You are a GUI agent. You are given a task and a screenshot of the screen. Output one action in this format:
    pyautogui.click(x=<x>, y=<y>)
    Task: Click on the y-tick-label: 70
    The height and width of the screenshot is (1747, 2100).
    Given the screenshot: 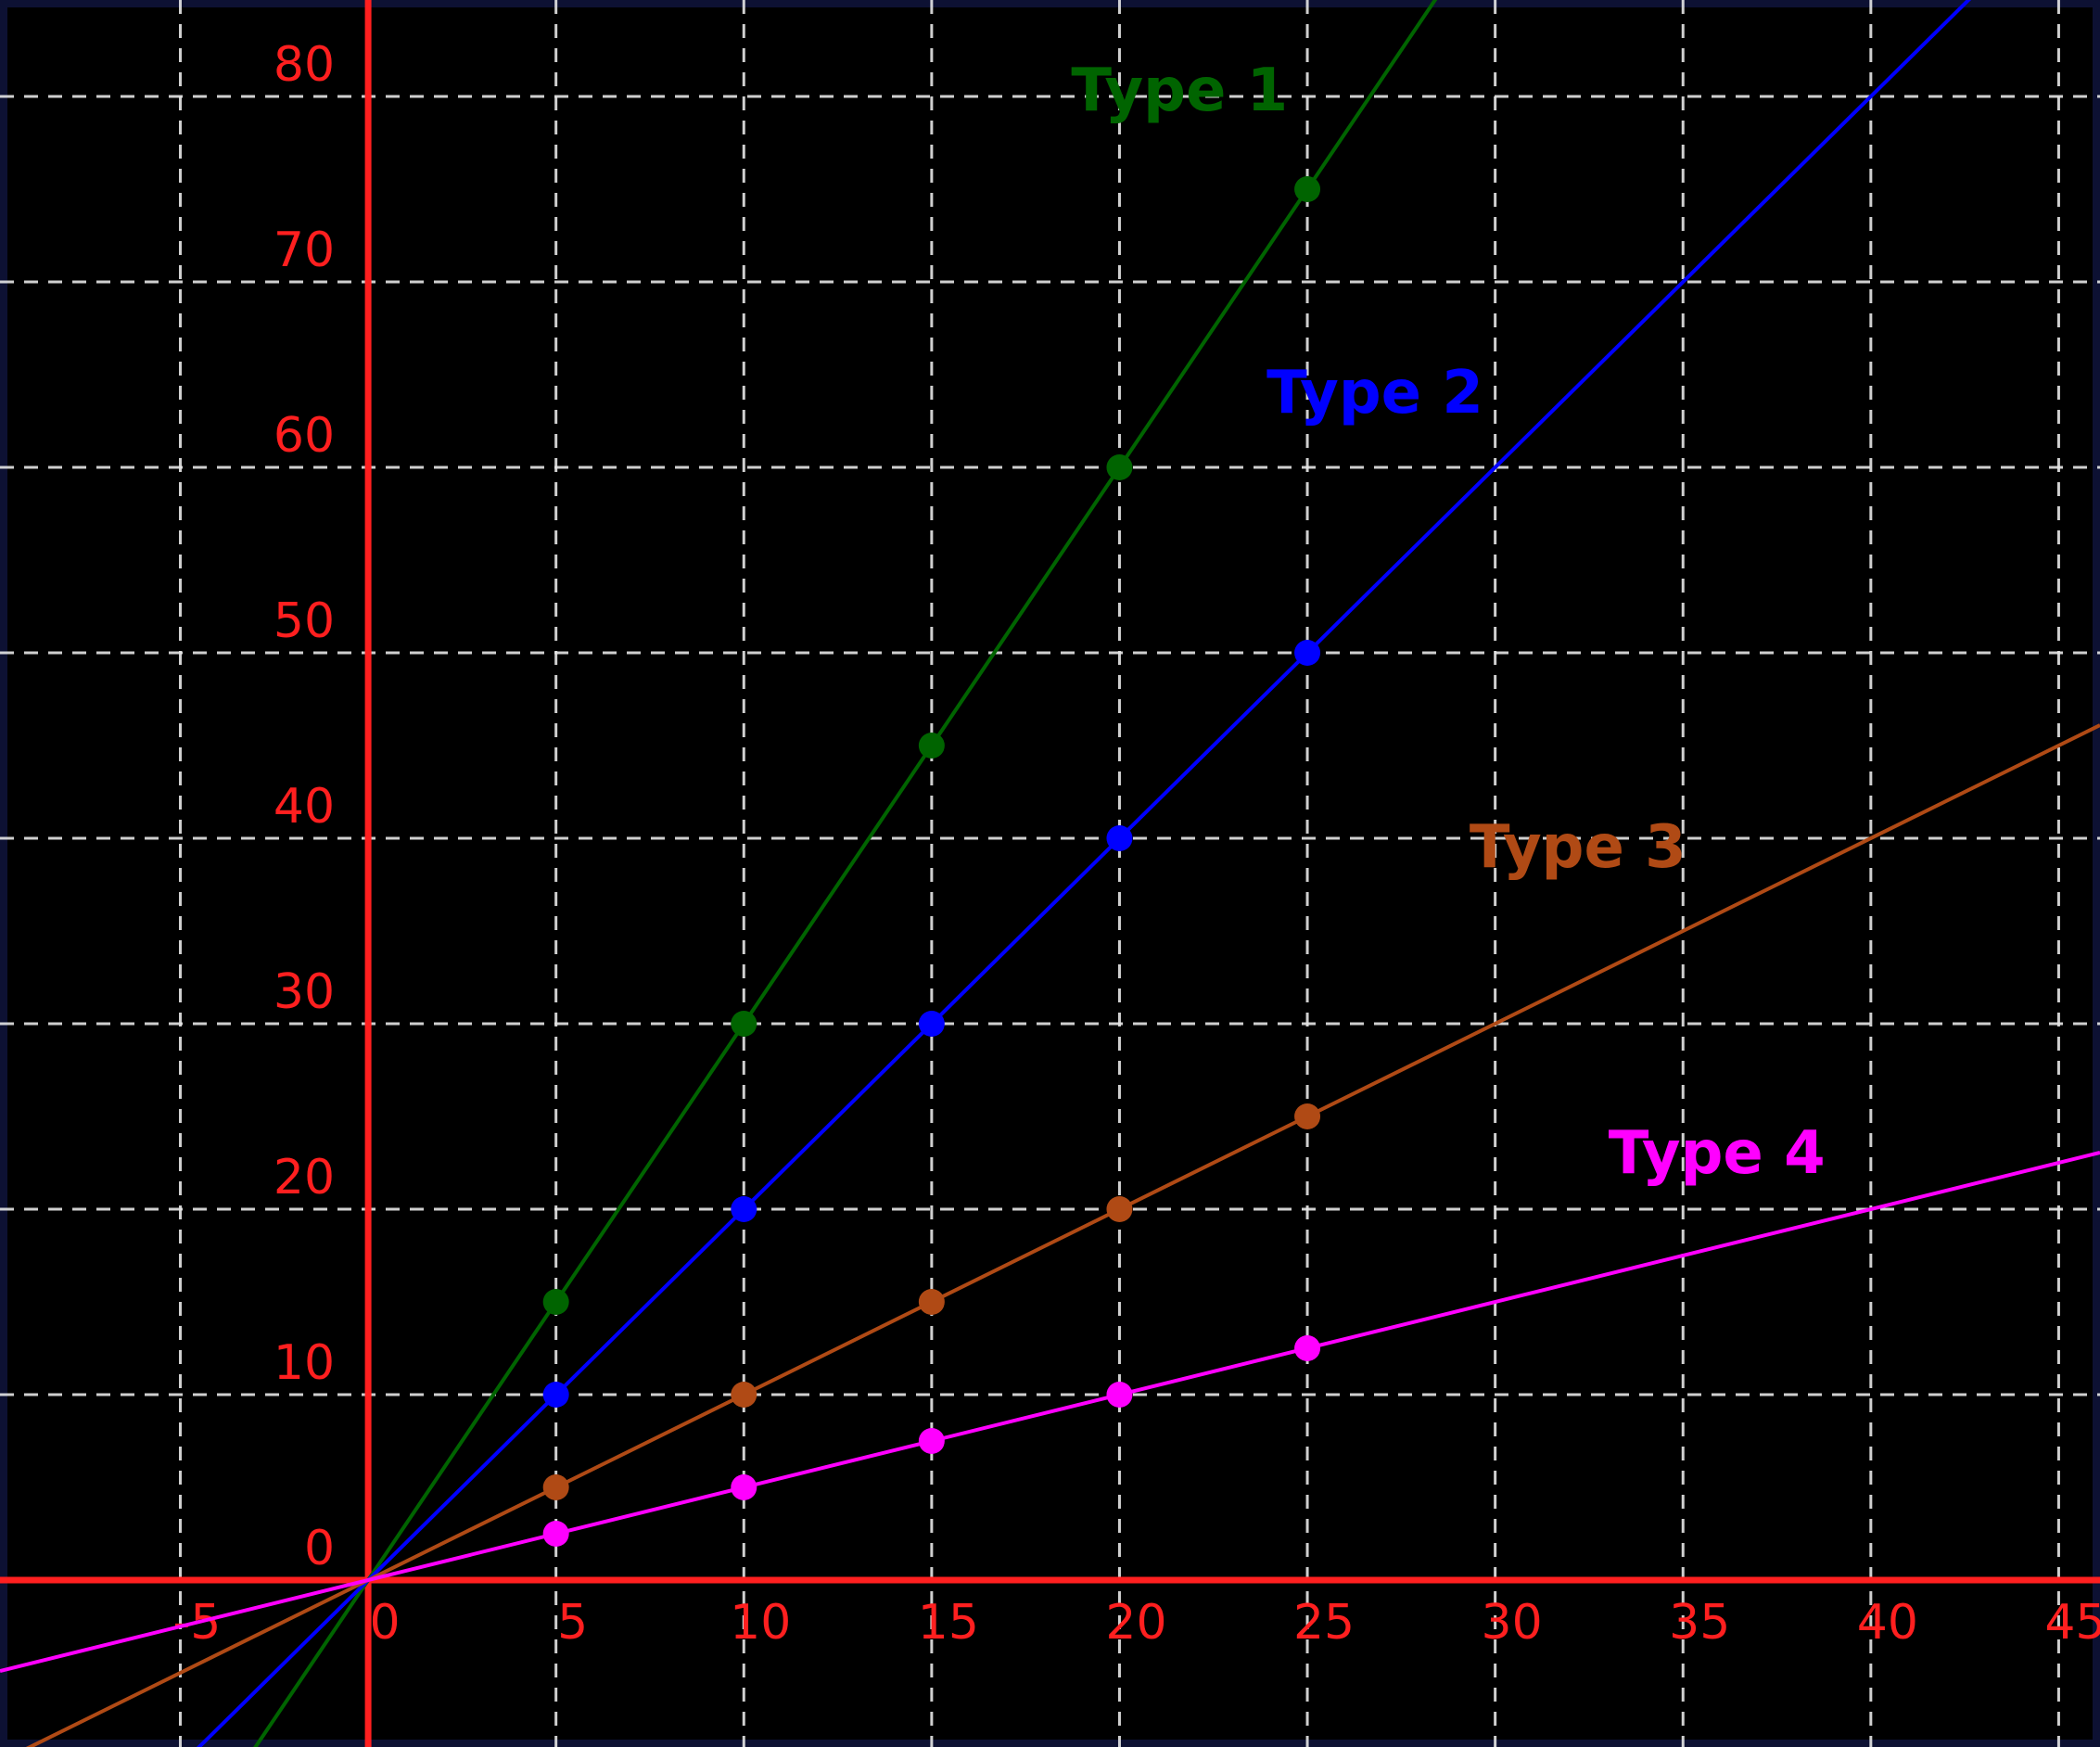 What is the action you would take?
    pyautogui.click(x=304, y=250)
    